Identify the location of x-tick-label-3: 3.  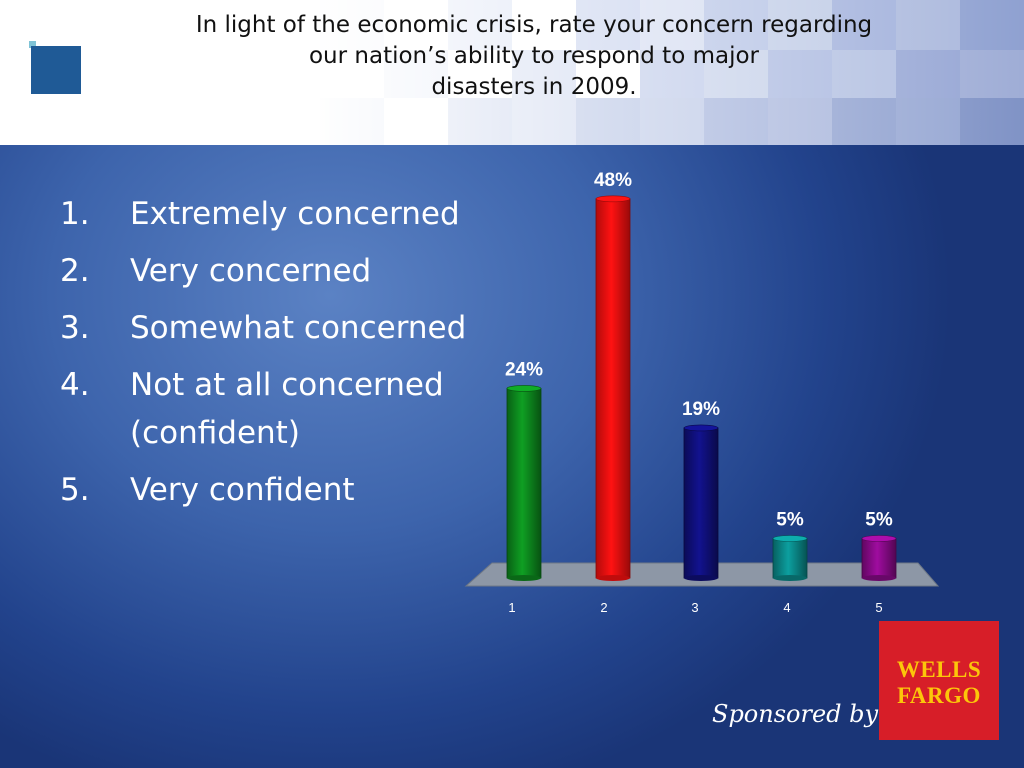
(694, 607).